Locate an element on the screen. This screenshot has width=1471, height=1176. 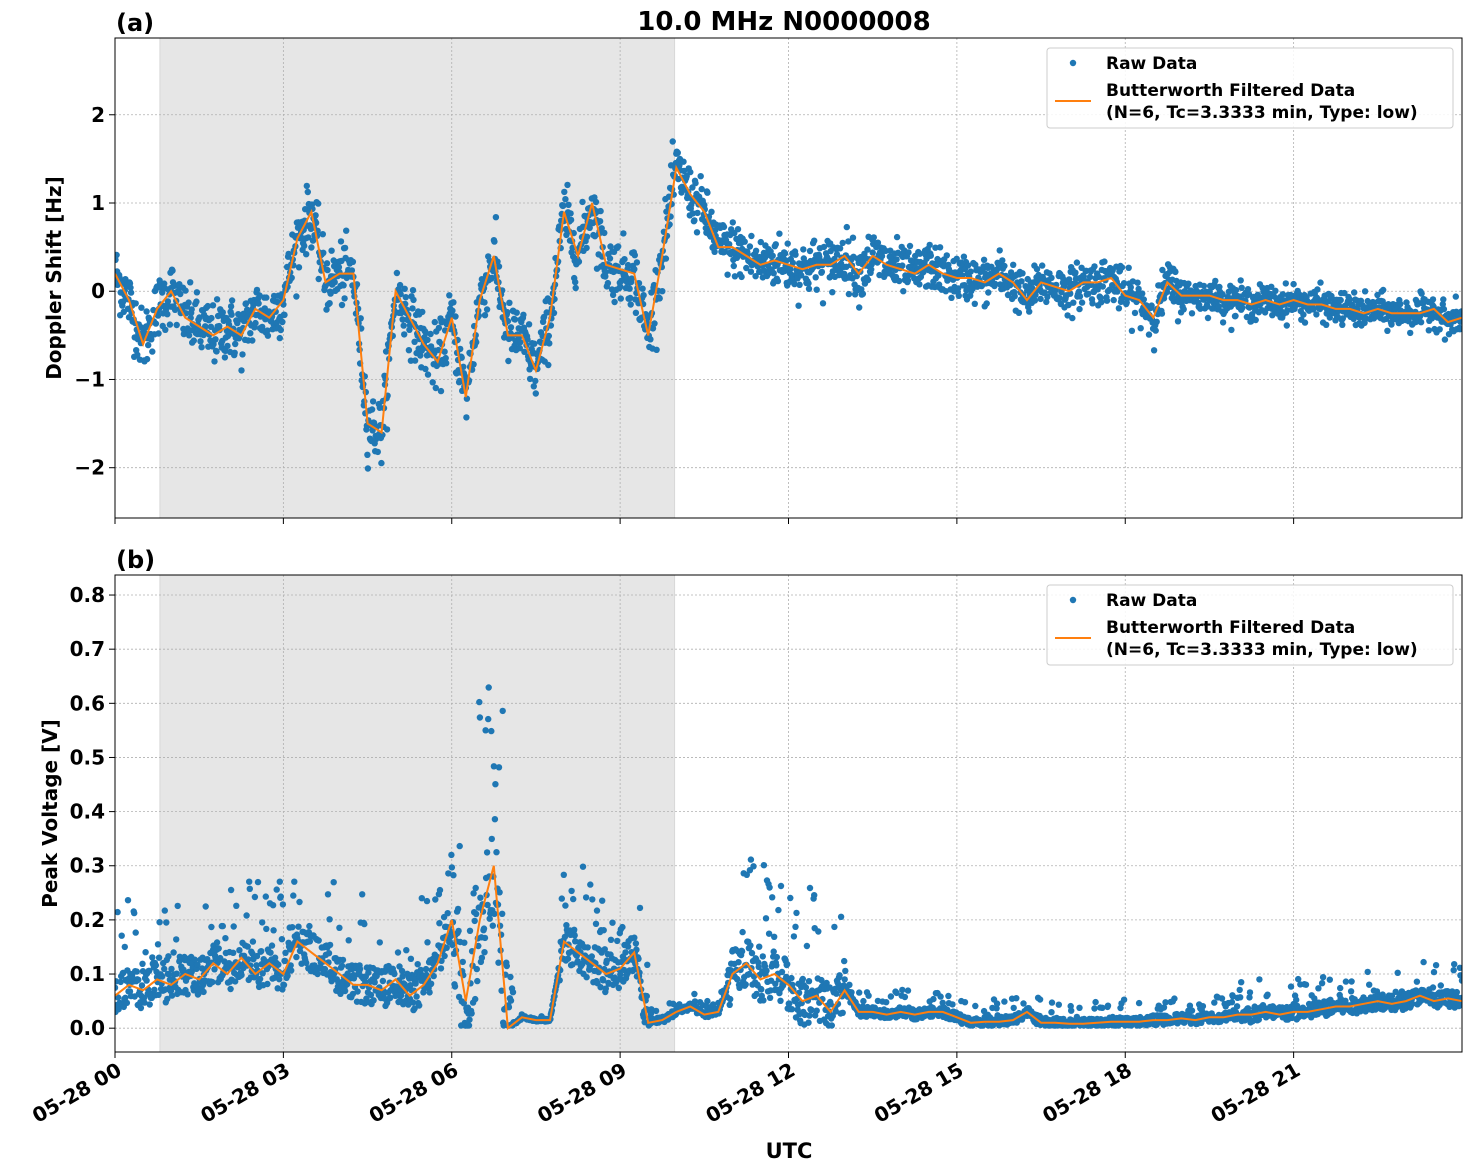
y-tick-label: 0.6 is located at coordinates (87, 703).